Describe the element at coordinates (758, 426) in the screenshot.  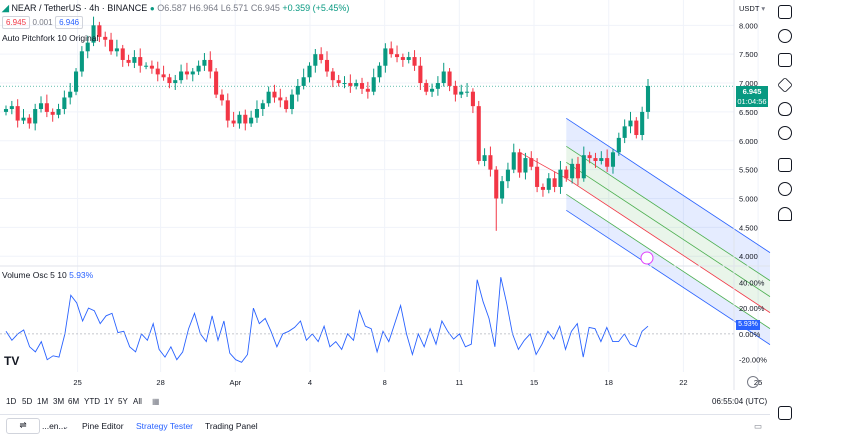
I see `panel-expand-icon: ▭` at that location.